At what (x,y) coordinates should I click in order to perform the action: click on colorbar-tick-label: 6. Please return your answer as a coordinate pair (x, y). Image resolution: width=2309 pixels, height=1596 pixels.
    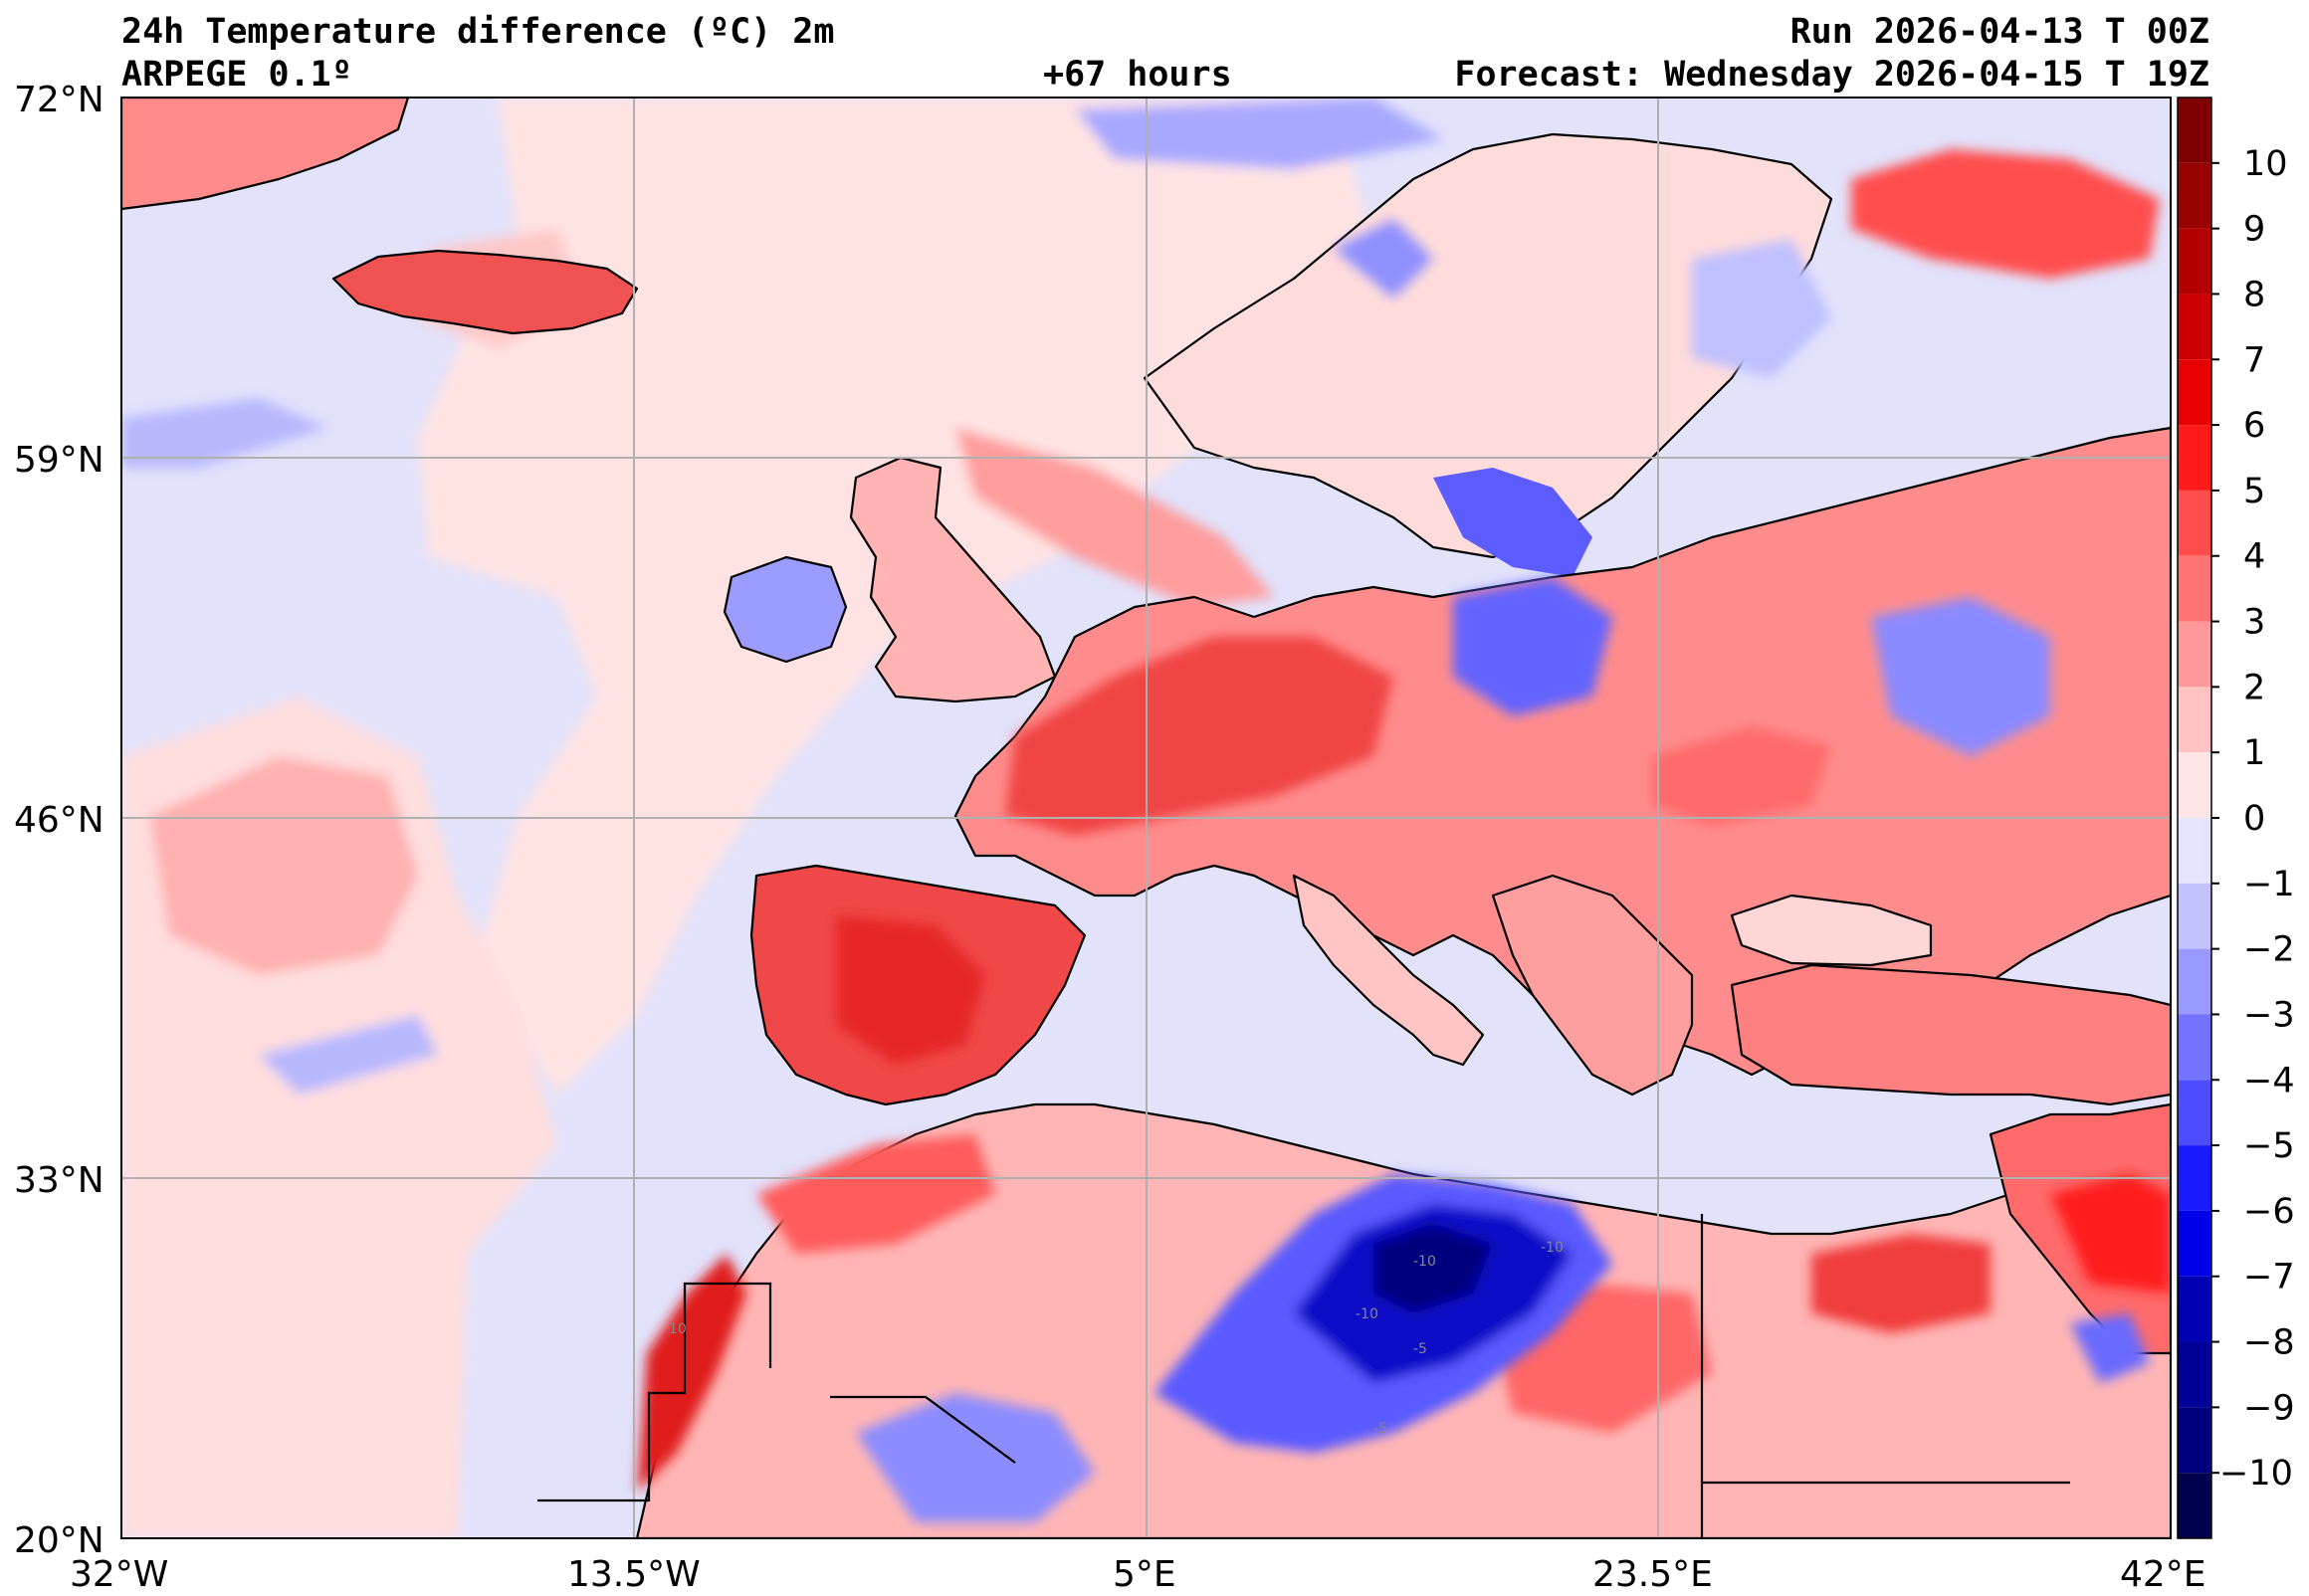
    Looking at the image, I should click on (2254, 426).